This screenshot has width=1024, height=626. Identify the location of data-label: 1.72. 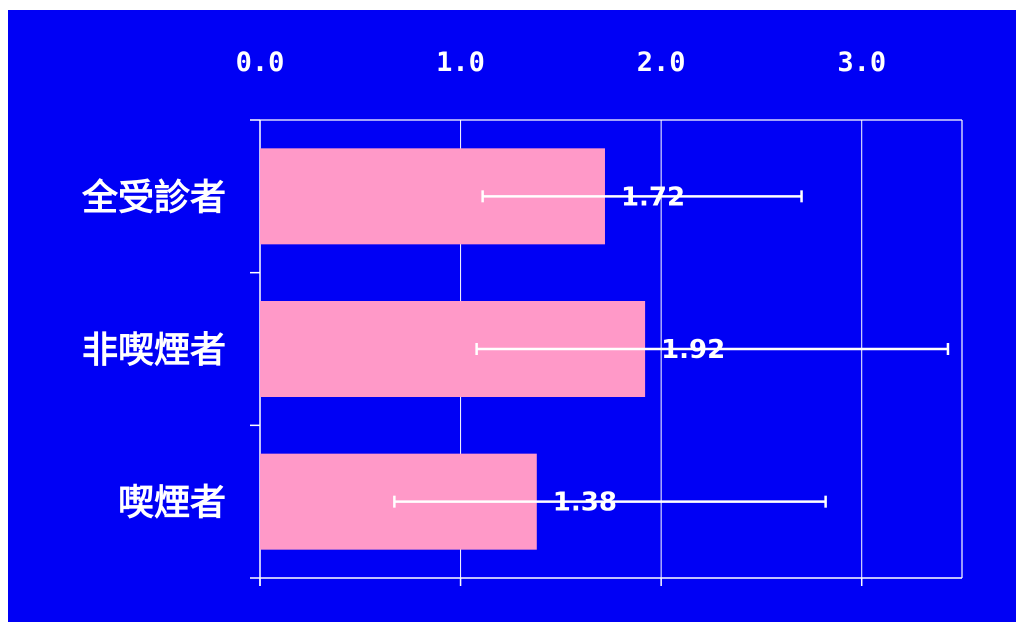
(653, 197).